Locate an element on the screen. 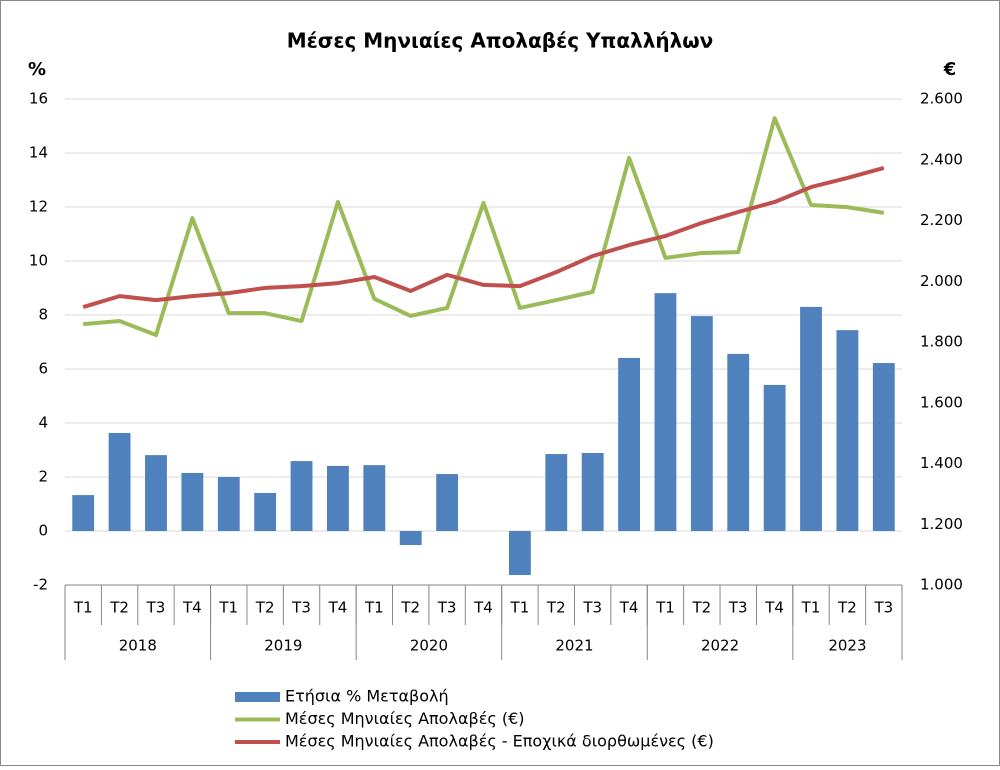  y2-tick-label: 1.600 is located at coordinates (941, 402).